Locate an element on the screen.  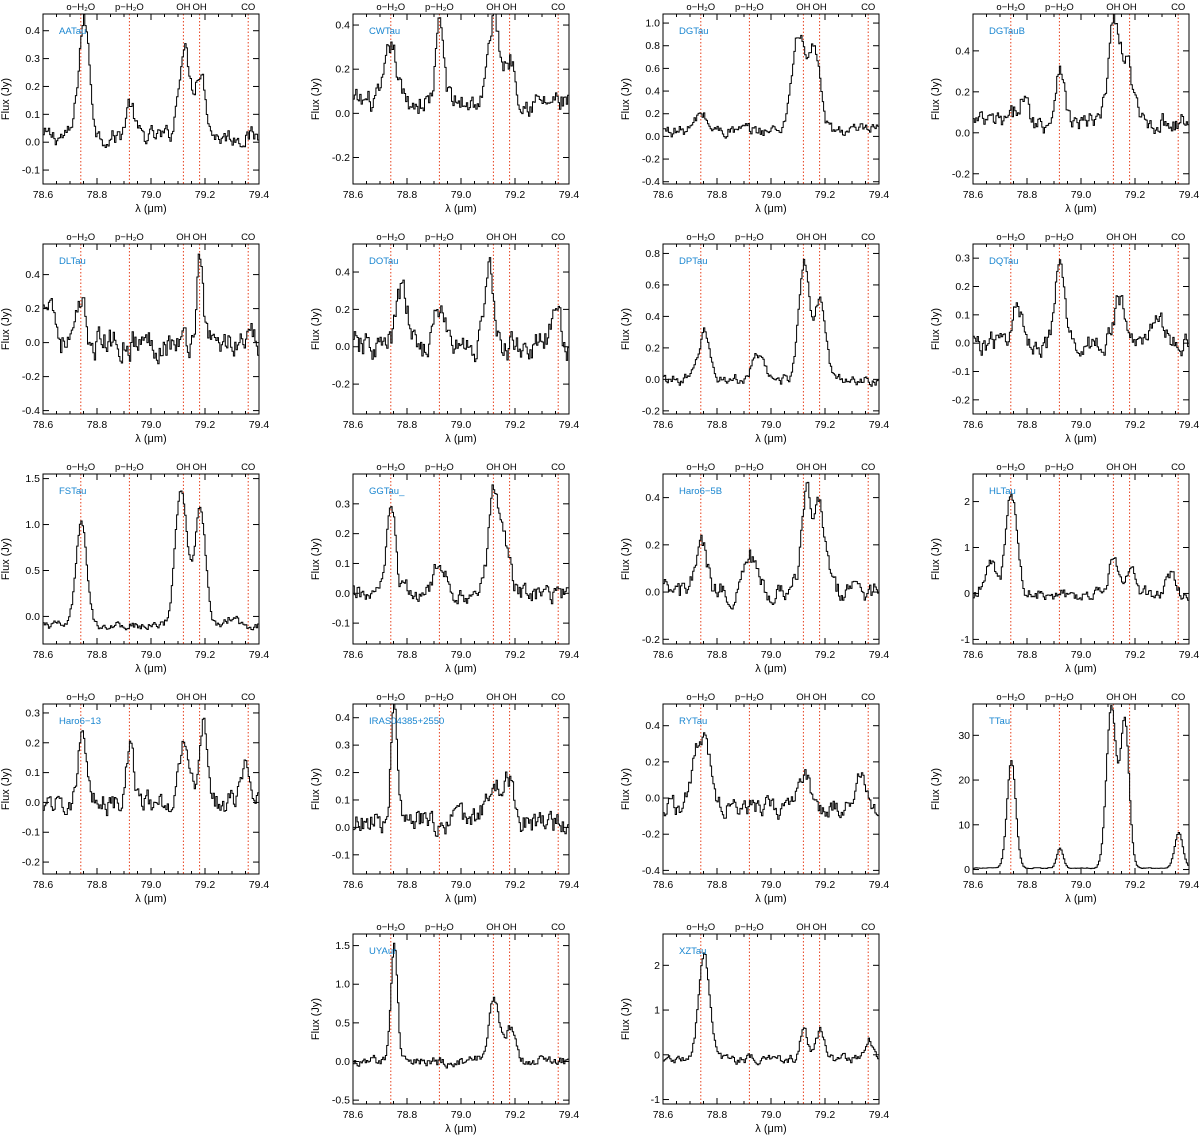
y-tick-label: 1.5 is located at coordinates (32, 479).